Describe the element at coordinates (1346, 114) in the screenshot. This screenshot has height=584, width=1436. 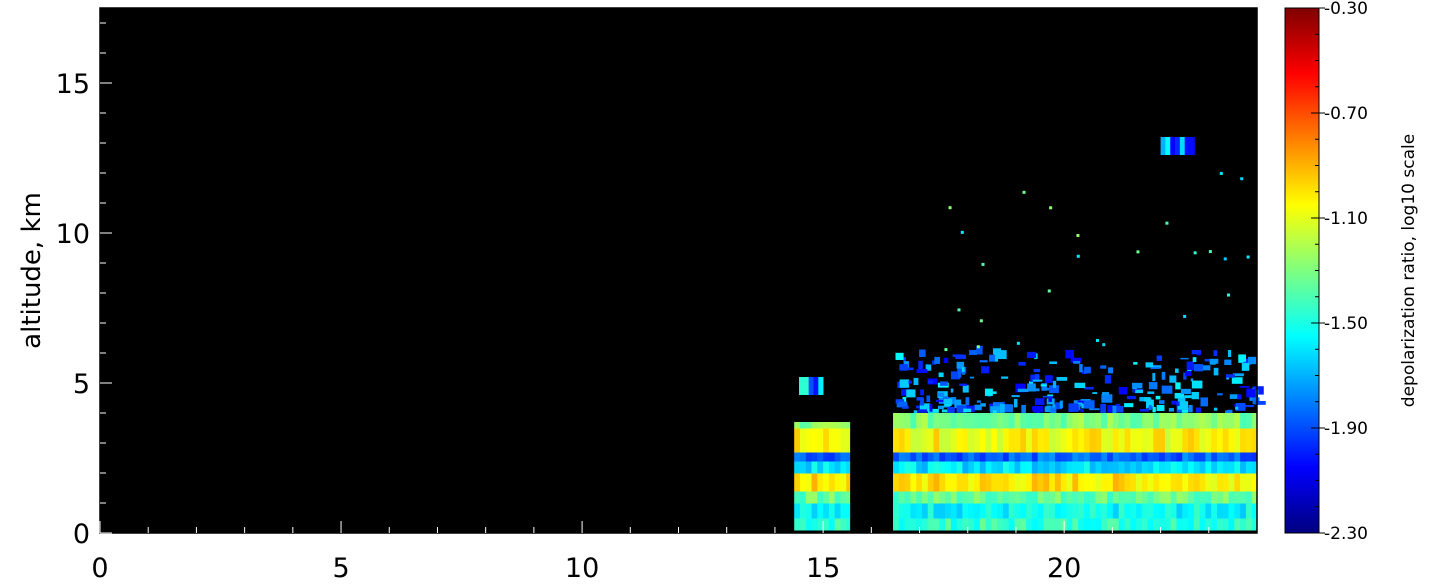
I see `colorbar-tick-label: -0.70` at that location.